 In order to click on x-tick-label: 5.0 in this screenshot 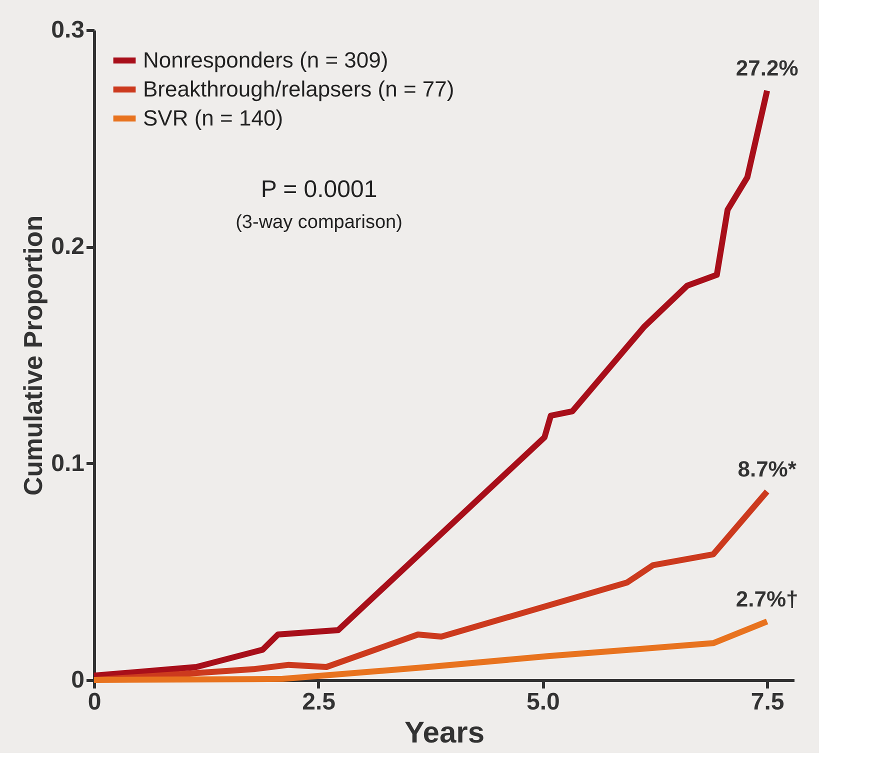, I will do `click(543, 702)`.